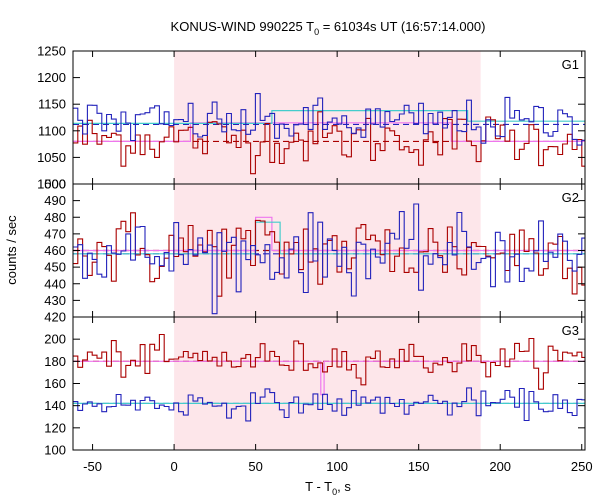 The image size is (600, 500). What do you see at coordinates (173, 466) in the screenshot?
I see `x-tick-label: 0` at bounding box center [173, 466].